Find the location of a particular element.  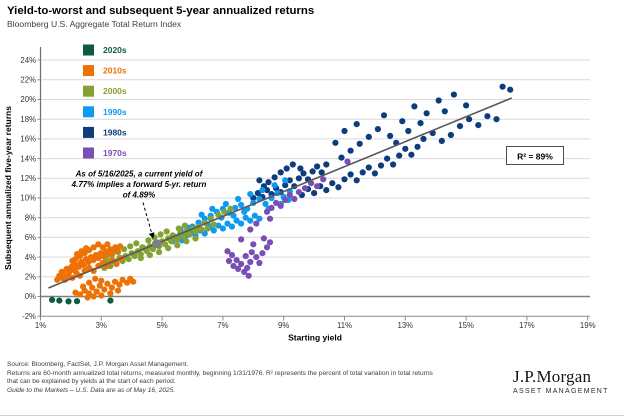

jpmorgan-wordmark: J.P.Morgan is located at coordinates (552, 376).